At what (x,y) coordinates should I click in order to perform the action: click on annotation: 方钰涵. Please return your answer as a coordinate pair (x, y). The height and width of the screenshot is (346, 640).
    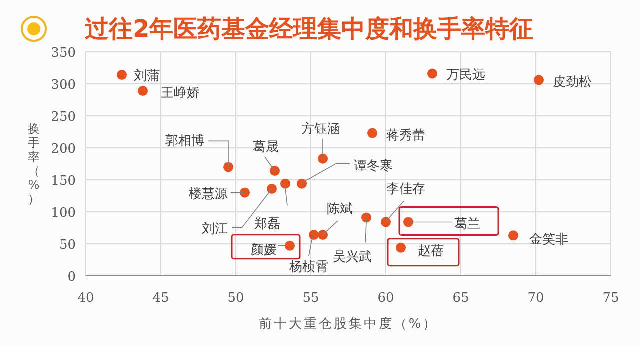
    Looking at the image, I should click on (321, 128).